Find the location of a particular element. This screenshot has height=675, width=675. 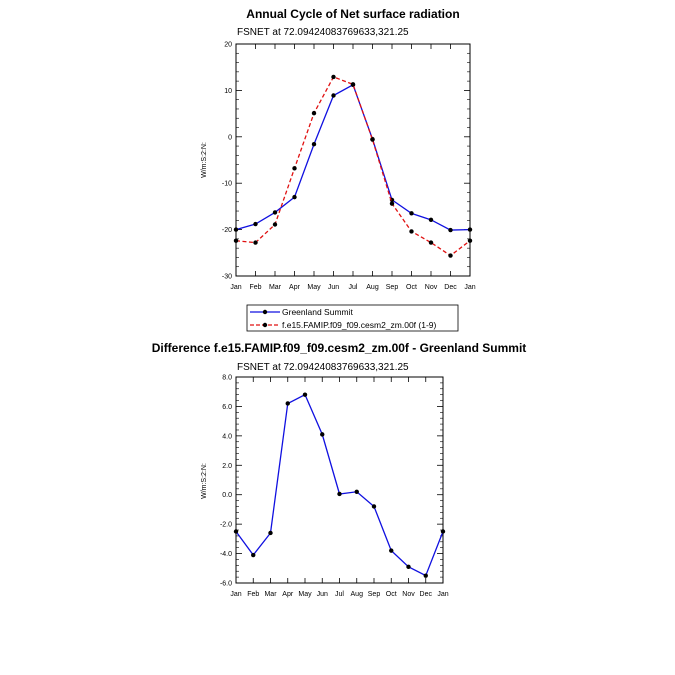

chart1-xtick-label: Aug is located at coordinates (372, 287).